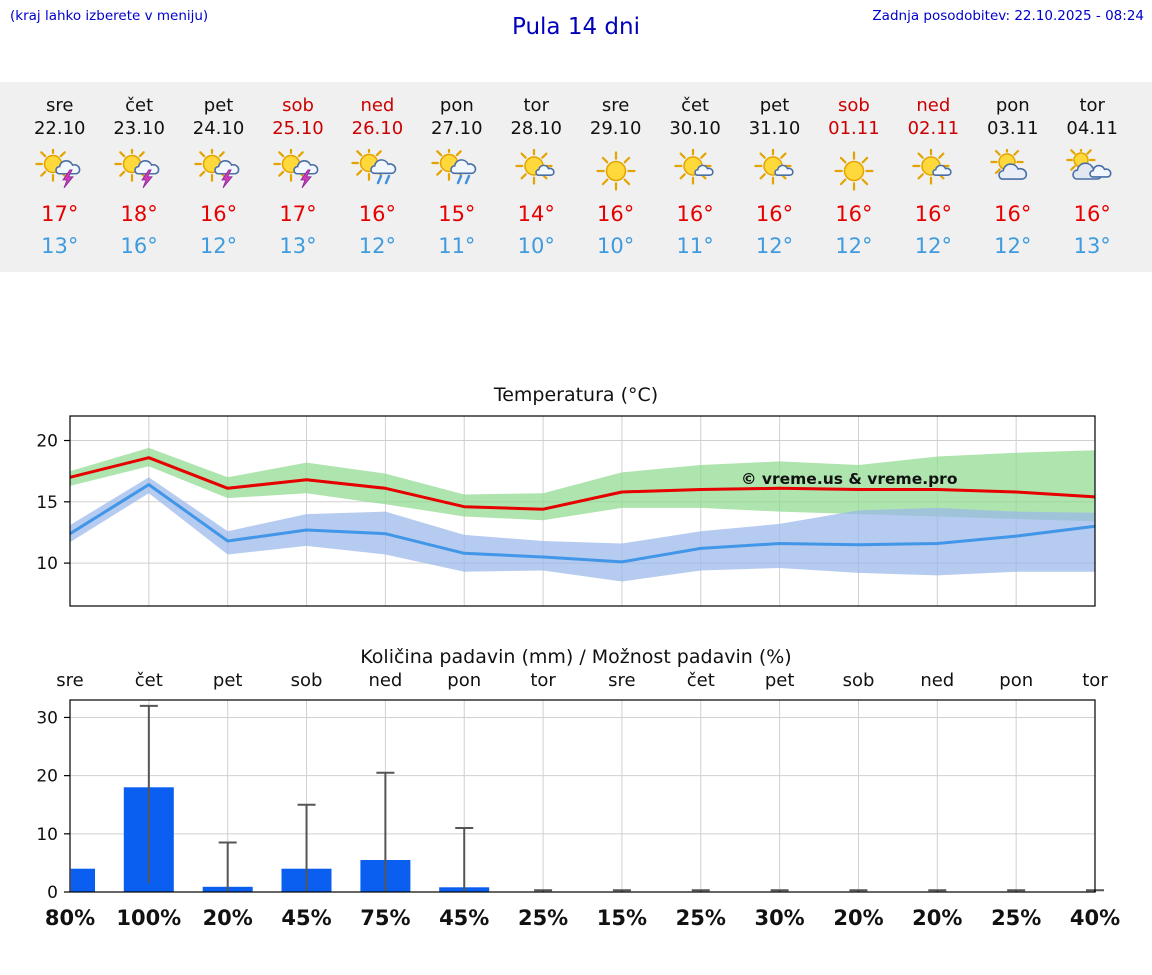 This screenshot has width=1152, height=975. Describe the element at coordinates (139, 214) in the screenshot. I see `temp-high: 18°` at that location.